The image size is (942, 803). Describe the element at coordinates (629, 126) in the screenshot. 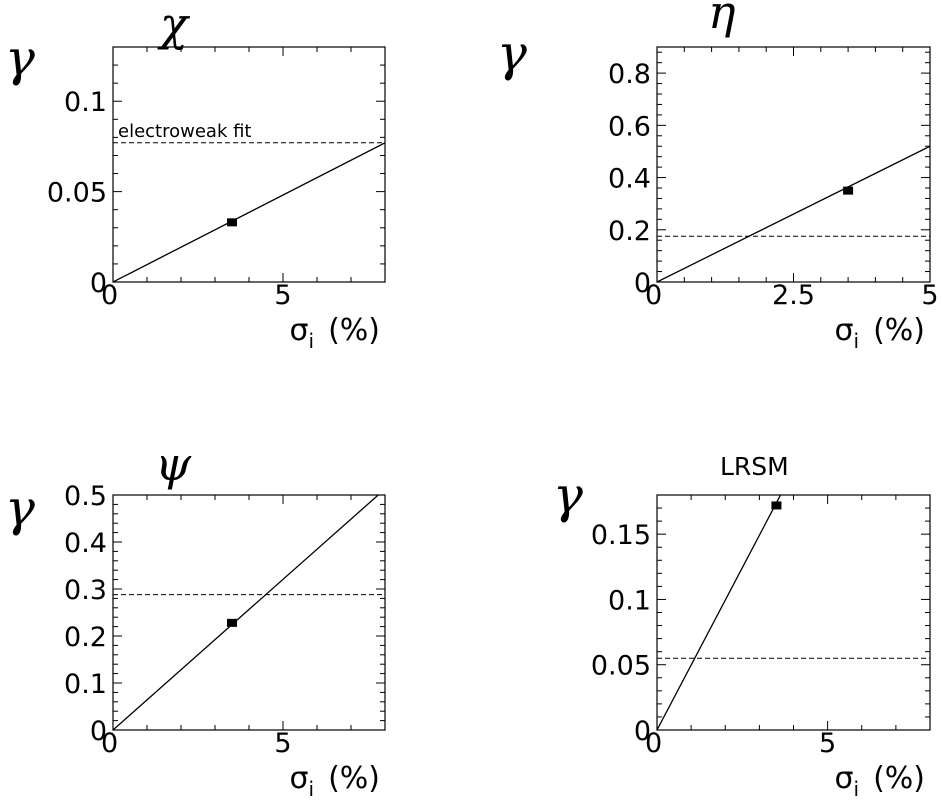

I see `y-tick-label: 0.6` at that location.